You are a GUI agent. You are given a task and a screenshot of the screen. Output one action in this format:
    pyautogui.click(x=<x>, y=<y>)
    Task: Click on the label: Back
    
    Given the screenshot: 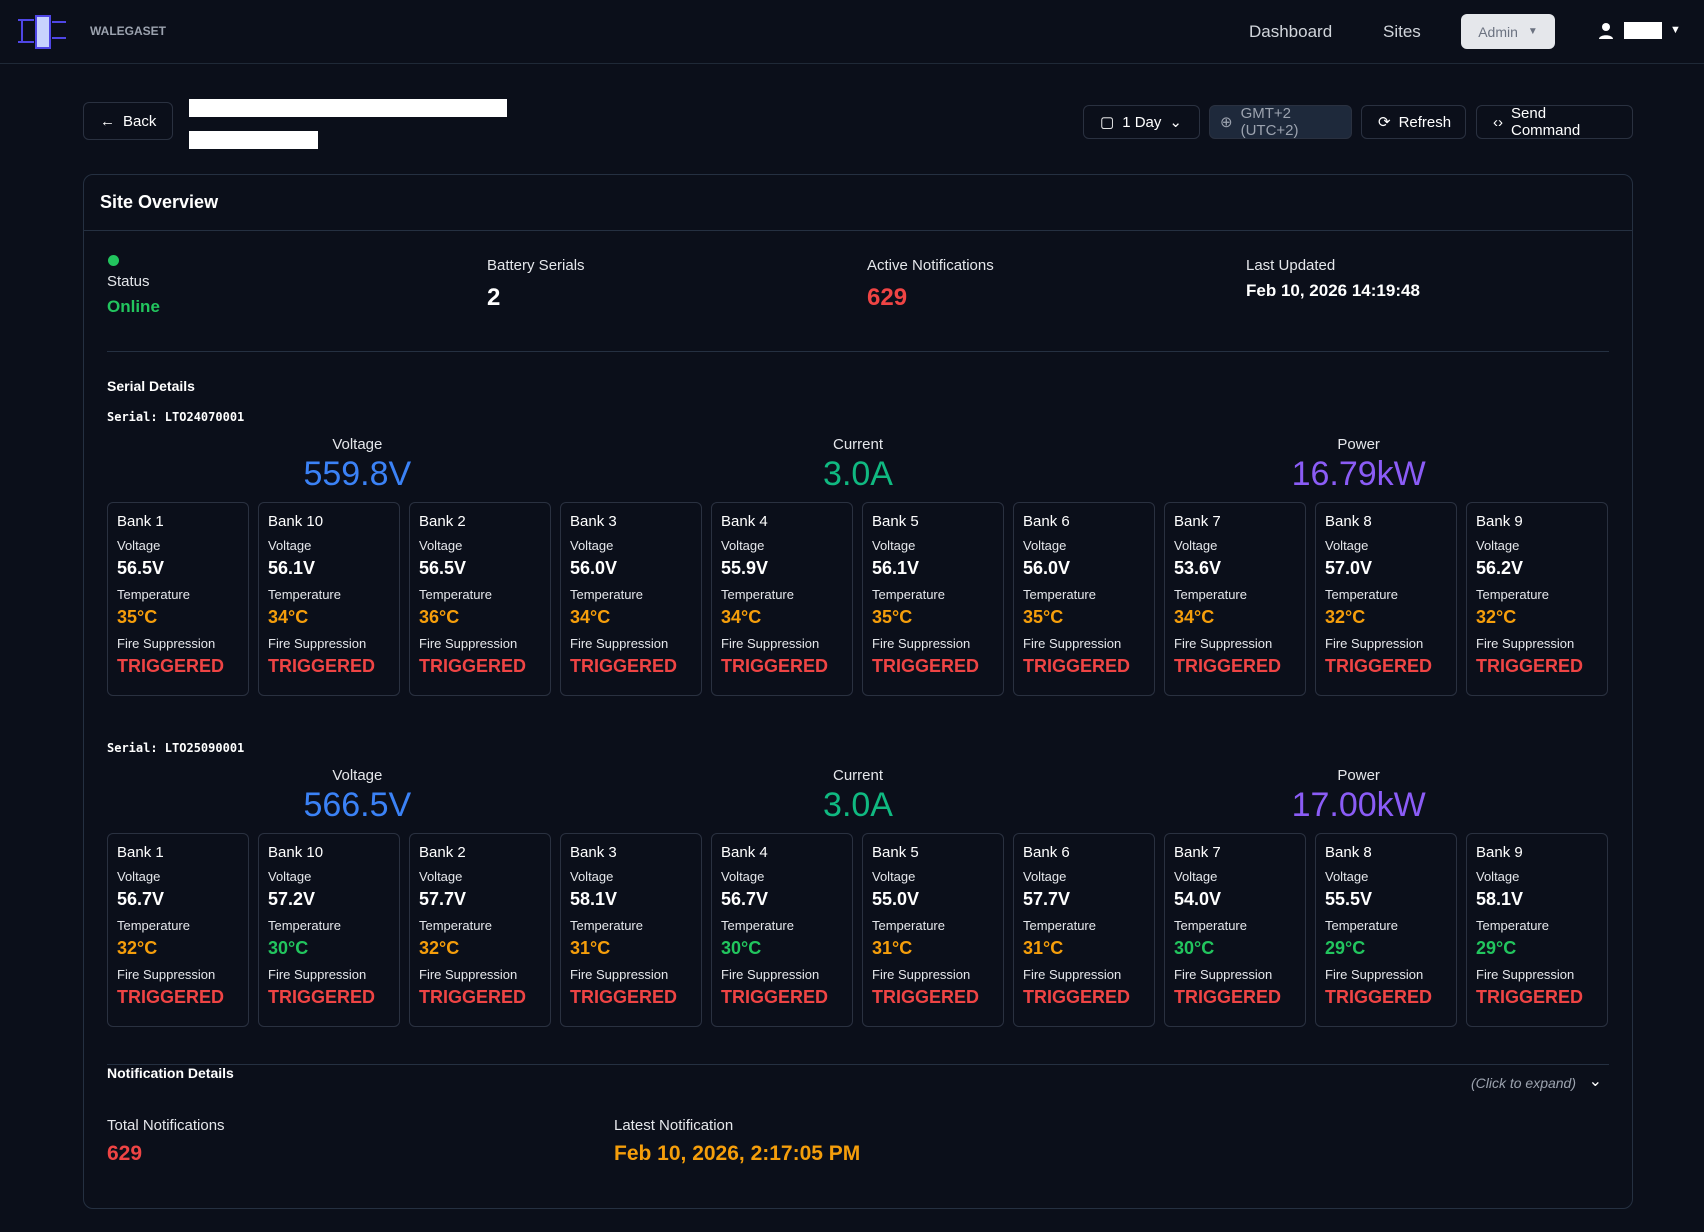 What is the action you would take?
    pyautogui.click(x=140, y=121)
    